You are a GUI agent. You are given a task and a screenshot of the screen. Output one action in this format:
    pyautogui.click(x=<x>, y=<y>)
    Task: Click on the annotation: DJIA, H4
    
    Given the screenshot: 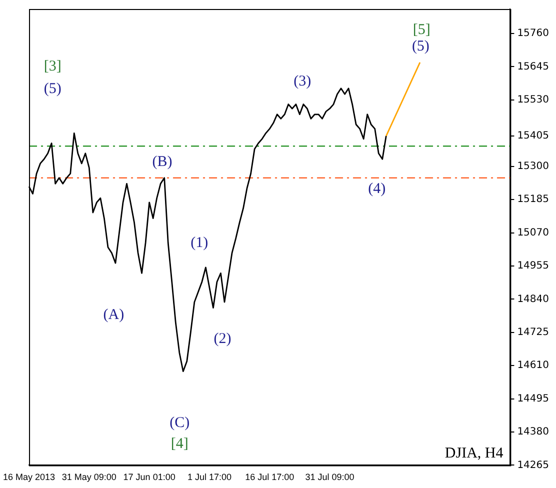 What is the action you would take?
    pyautogui.click(x=474, y=454)
    